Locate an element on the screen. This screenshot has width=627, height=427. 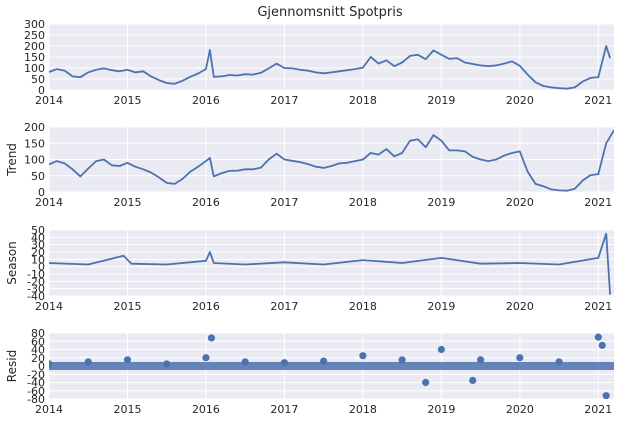
y-axis-title: Resid is located at coordinates (12, 366).